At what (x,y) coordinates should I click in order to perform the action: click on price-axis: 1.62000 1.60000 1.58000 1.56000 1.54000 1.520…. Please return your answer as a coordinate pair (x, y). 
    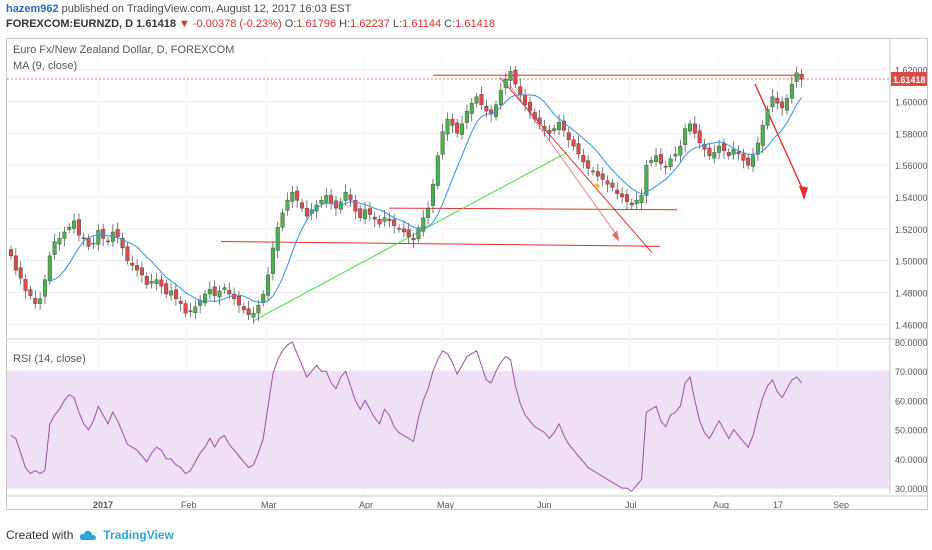
    Looking at the image, I should click on (908, 266).